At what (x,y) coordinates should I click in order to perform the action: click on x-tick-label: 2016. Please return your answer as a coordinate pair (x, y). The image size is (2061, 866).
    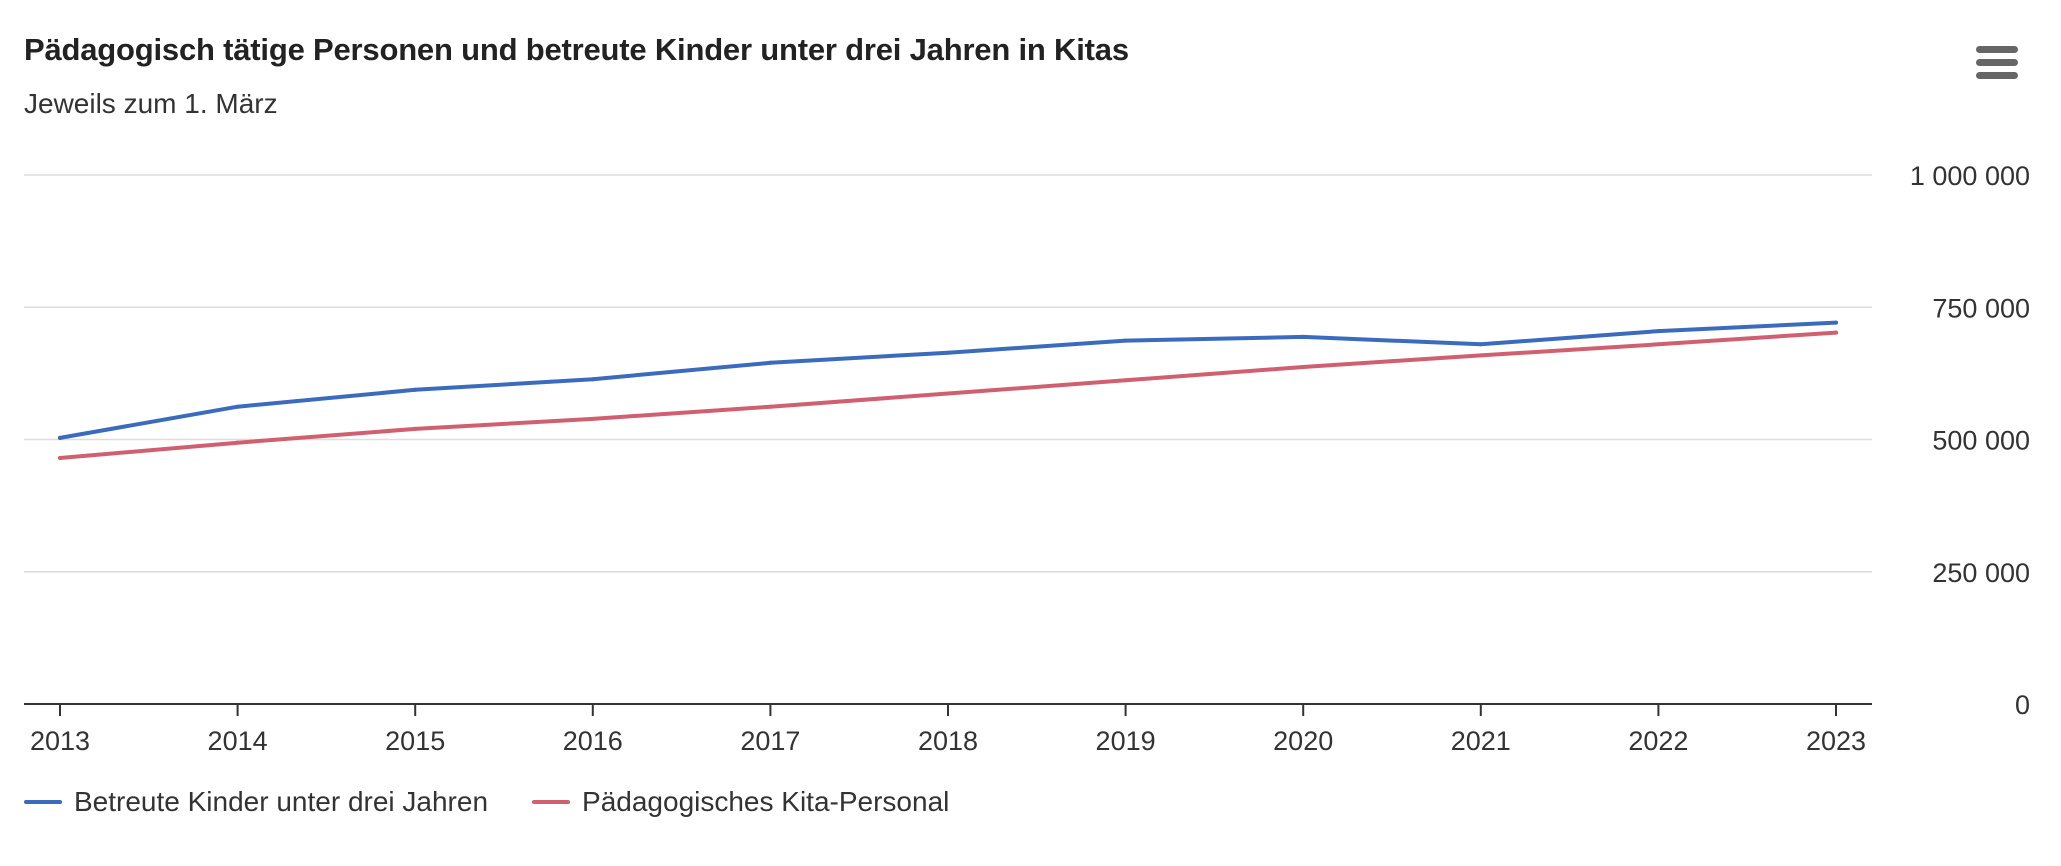
    Looking at the image, I should click on (593, 741).